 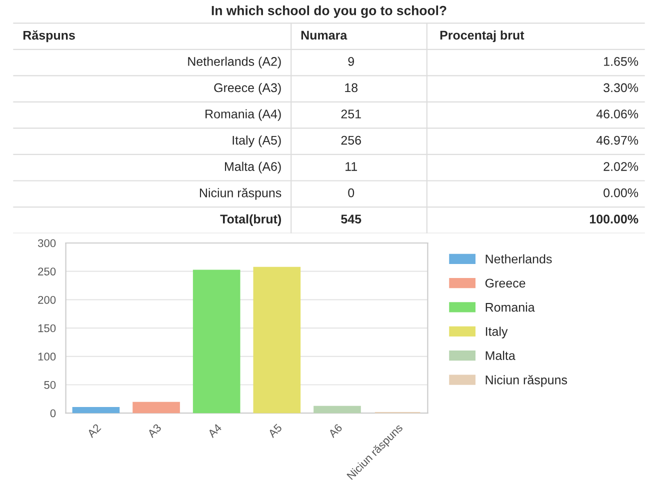 I want to click on y-tick-label: 250, so click(x=47, y=272).